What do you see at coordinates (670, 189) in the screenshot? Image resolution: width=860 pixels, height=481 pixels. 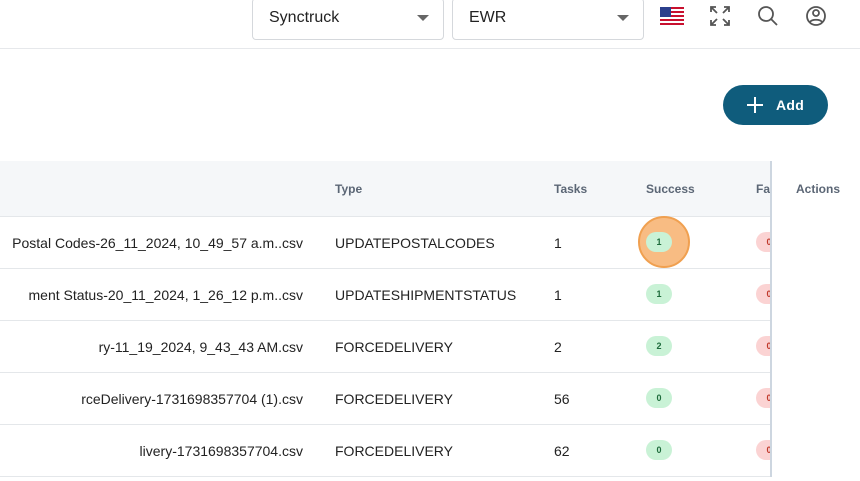 I see `column-header: Success` at bounding box center [670, 189].